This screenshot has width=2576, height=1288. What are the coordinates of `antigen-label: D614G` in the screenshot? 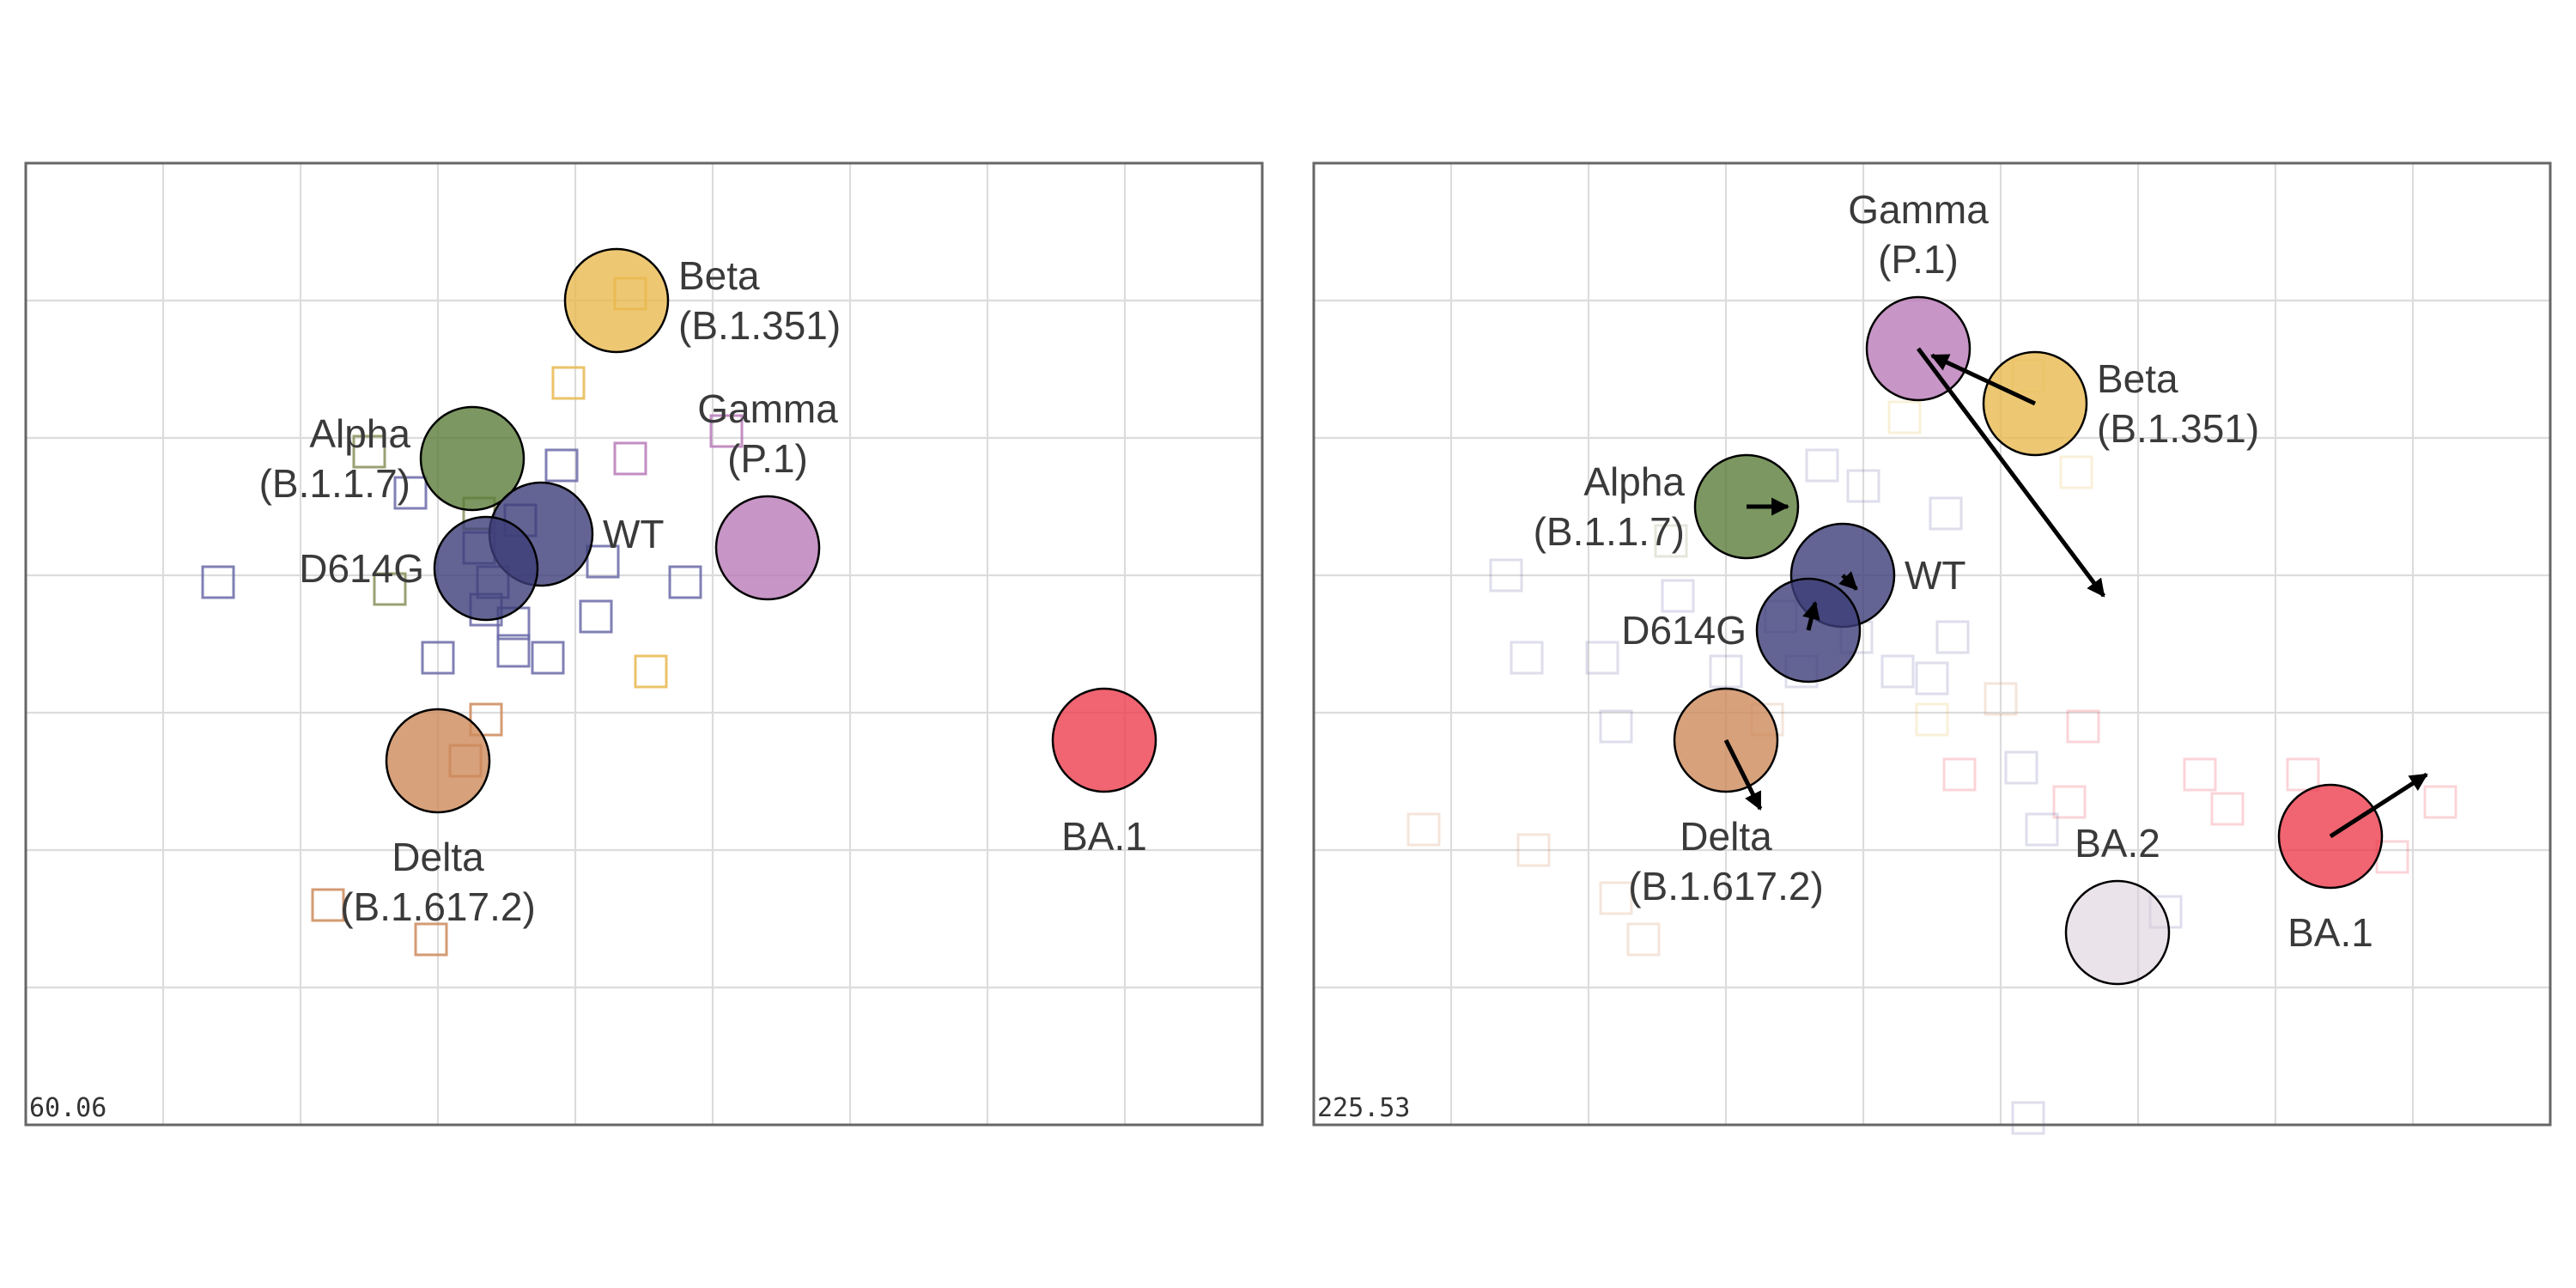 It's located at (361, 568).